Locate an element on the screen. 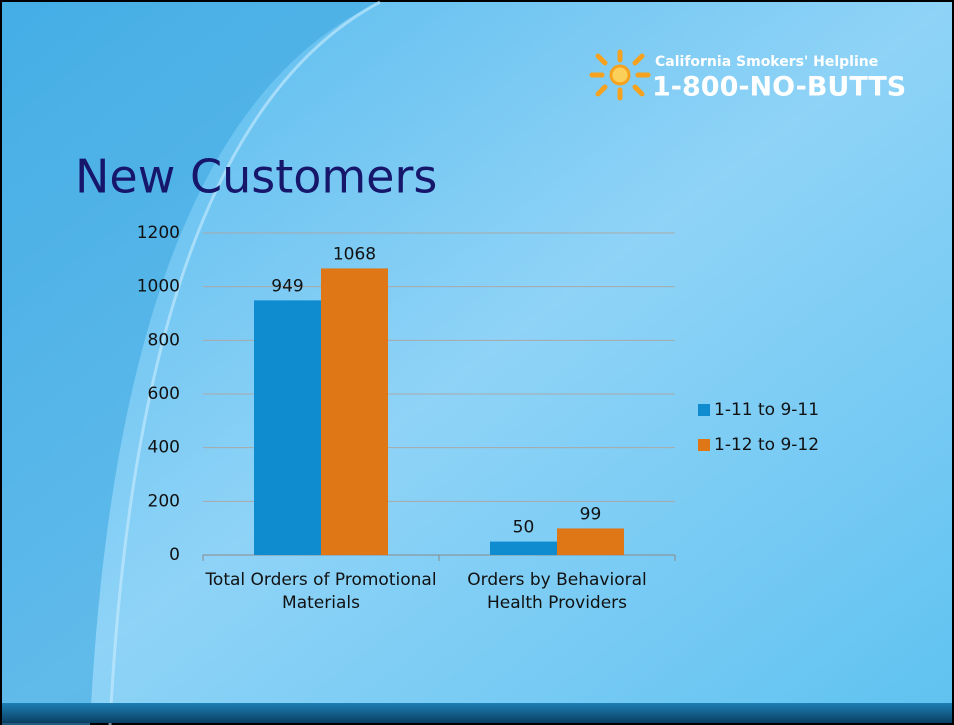  x-tick-label-box: Total Orders of Promotional Materials is located at coordinates (321, 591).